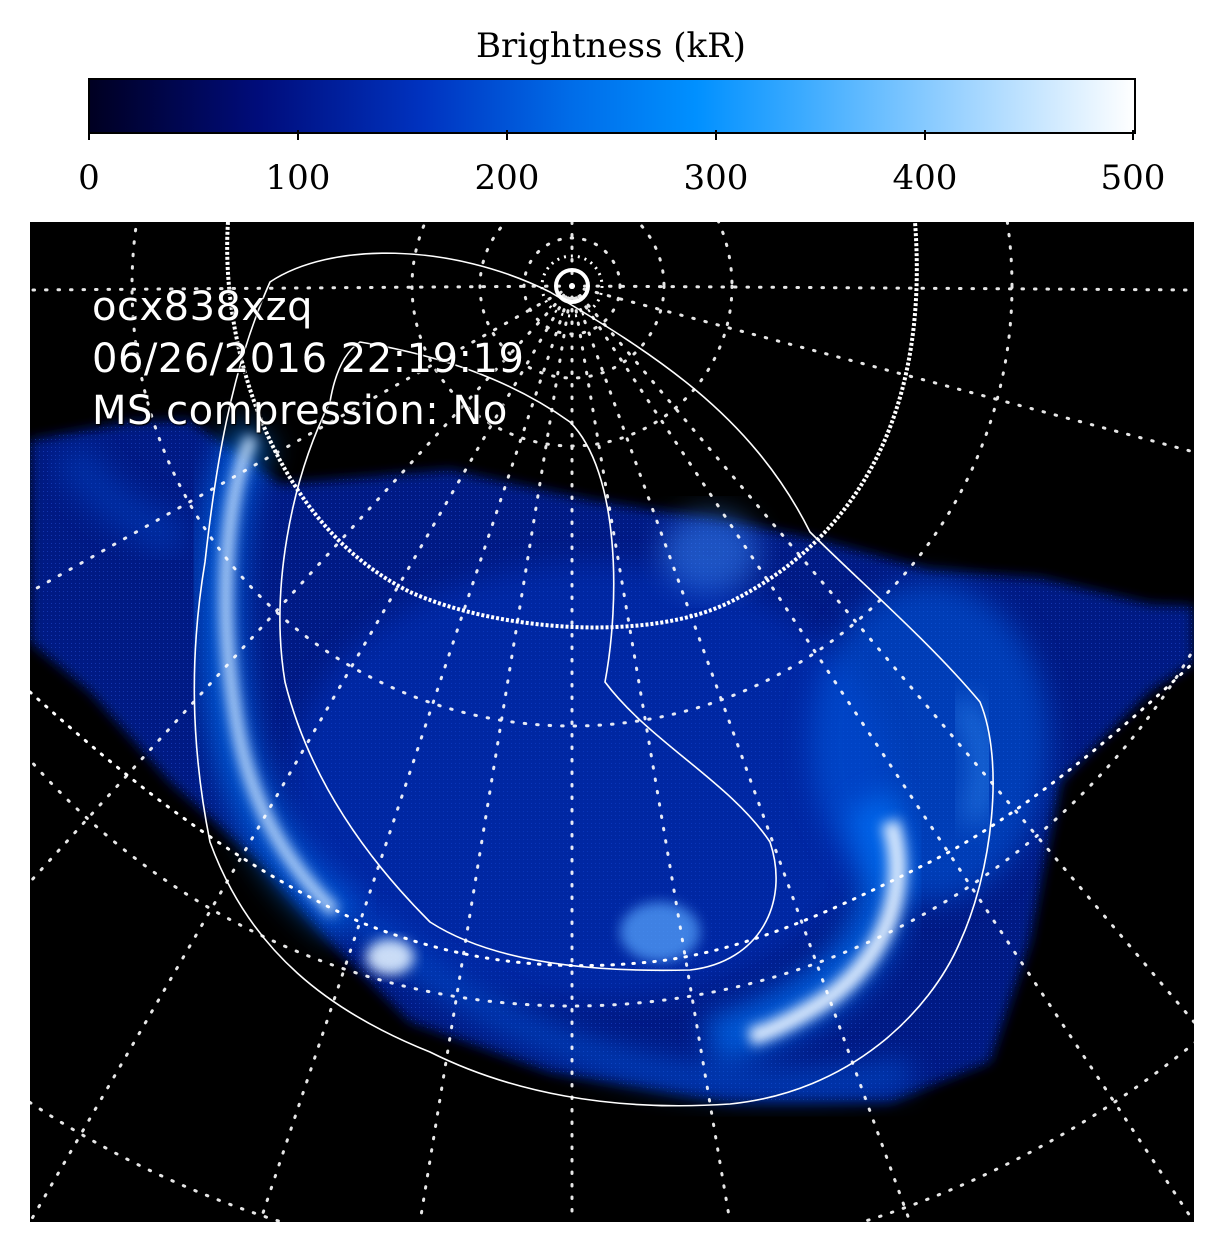 This screenshot has width=1222, height=1253. I want to click on timestamp-label: 06/26/2016 22:19:19, so click(308, 359).